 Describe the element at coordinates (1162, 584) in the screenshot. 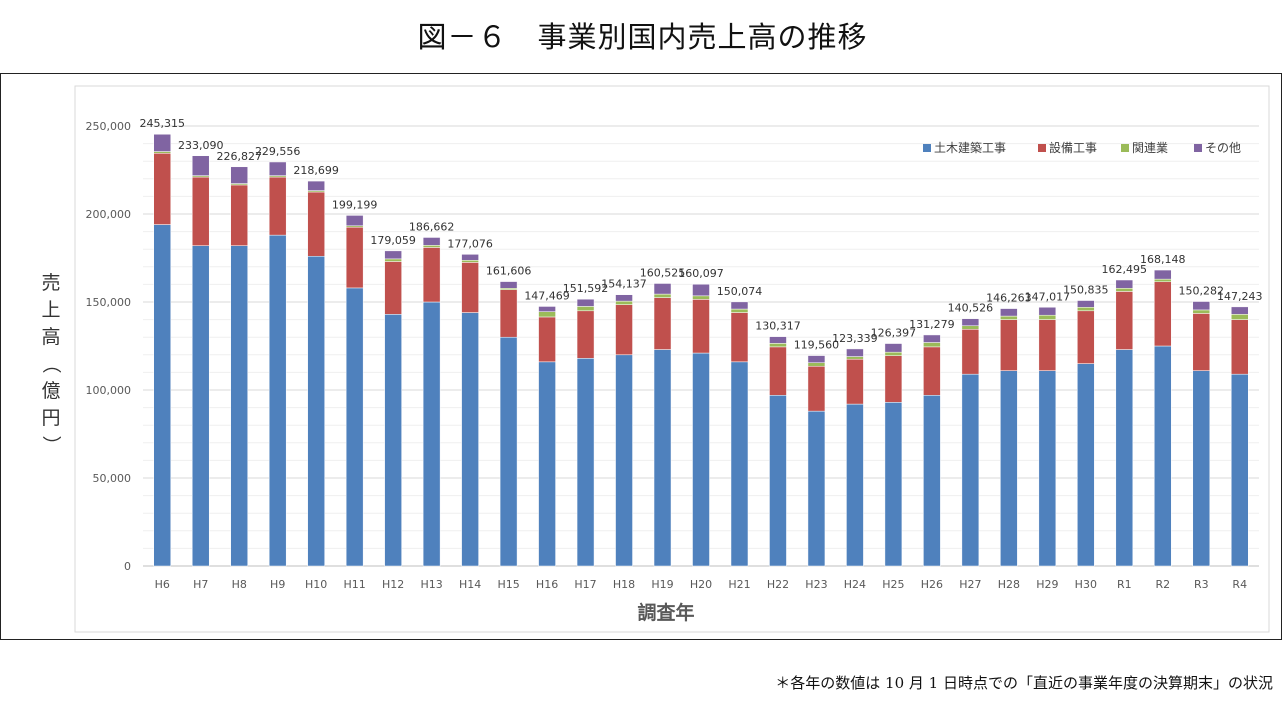

I see `x-tick-label: R2` at that location.